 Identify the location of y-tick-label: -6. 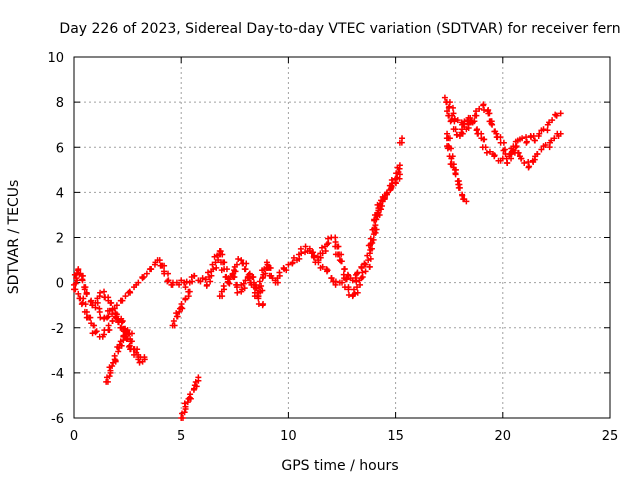
(57, 419).